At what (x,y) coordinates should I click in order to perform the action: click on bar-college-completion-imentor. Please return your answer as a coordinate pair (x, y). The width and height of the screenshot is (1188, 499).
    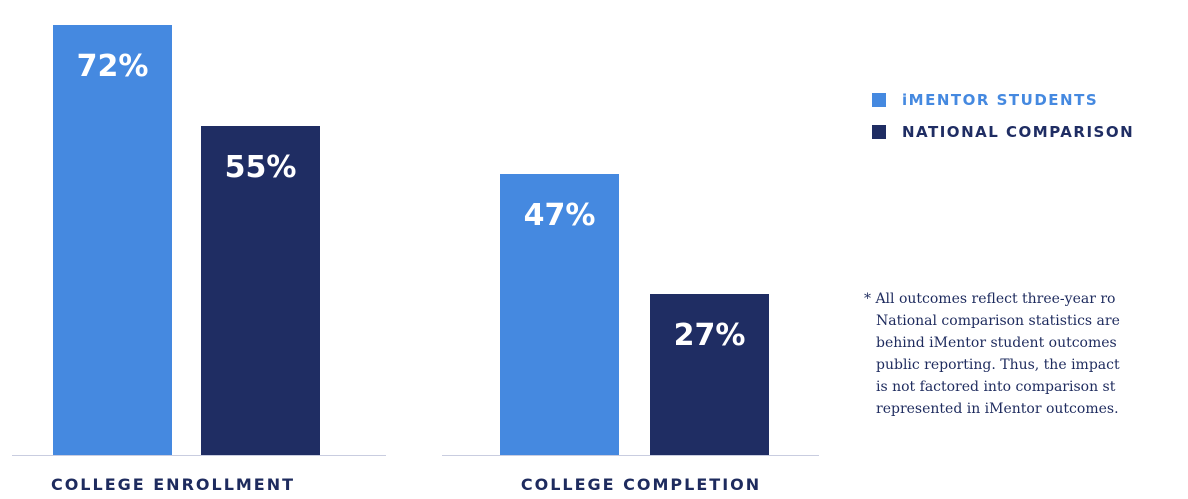
    Looking at the image, I should click on (559, 314).